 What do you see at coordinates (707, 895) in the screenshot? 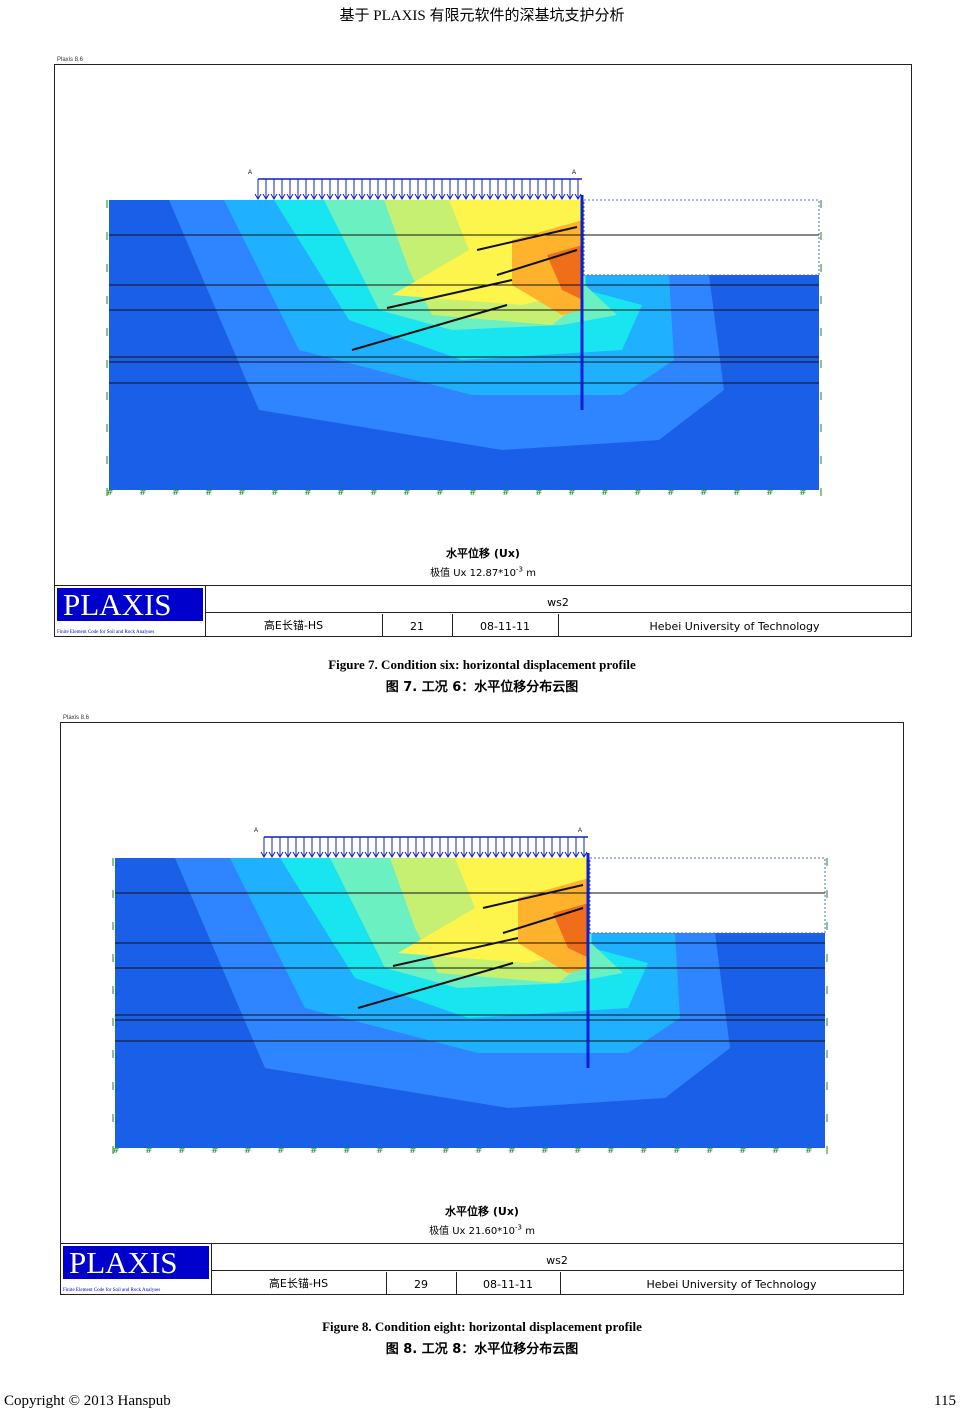
I see `excavated-zone` at bounding box center [707, 895].